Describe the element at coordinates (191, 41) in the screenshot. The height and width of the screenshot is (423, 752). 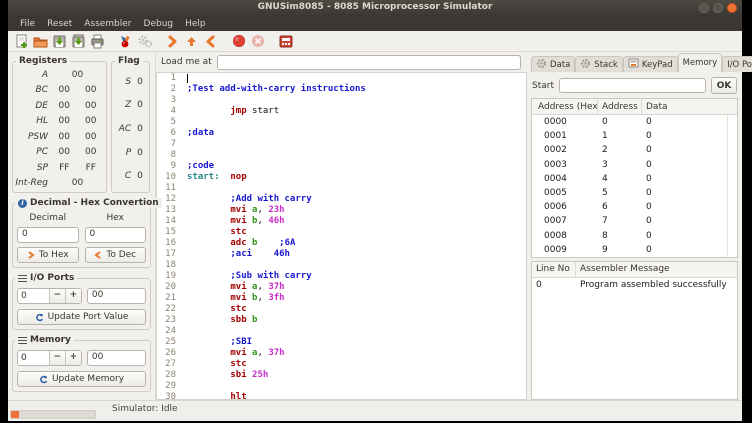
I see `step-up-button` at that location.